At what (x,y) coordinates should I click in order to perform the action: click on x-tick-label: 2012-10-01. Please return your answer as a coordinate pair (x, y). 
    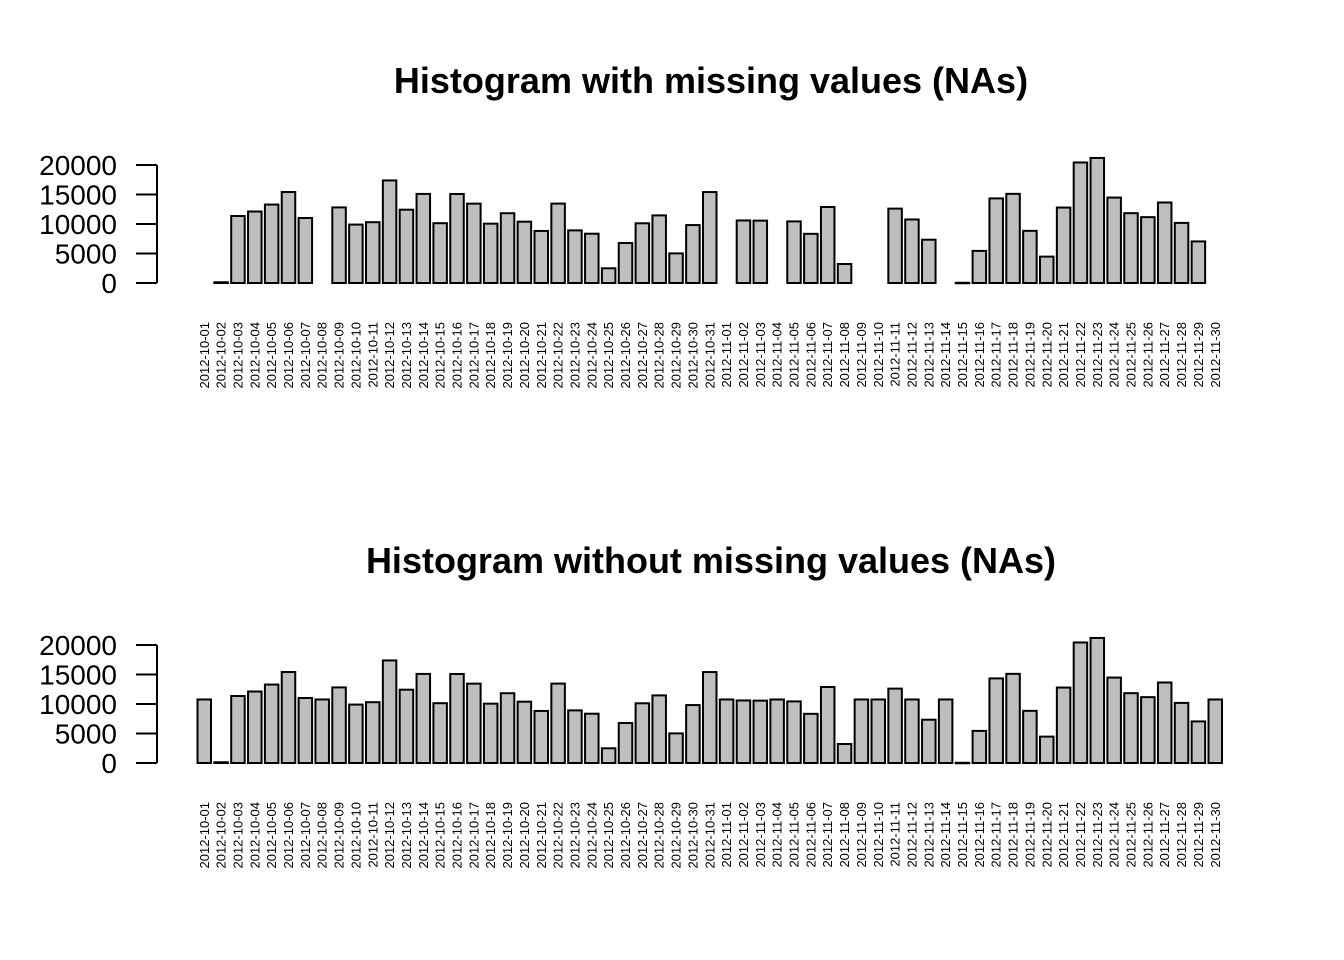
    Looking at the image, I should click on (204, 835).